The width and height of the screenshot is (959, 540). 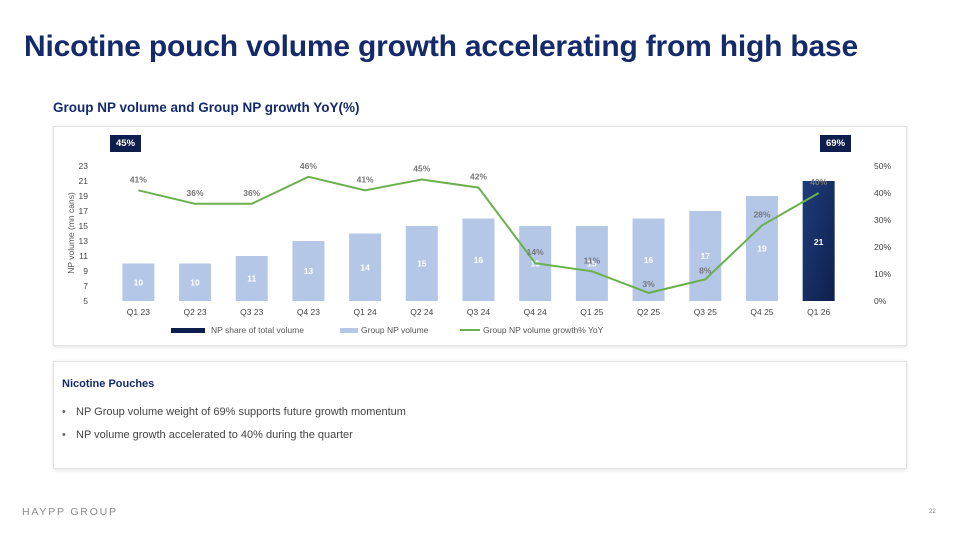 What do you see at coordinates (84, 233) in the screenshot?
I see `left-axis-ticks: 5 7 9 11 13 15 17 19 21 23` at bounding box center [84, 233].